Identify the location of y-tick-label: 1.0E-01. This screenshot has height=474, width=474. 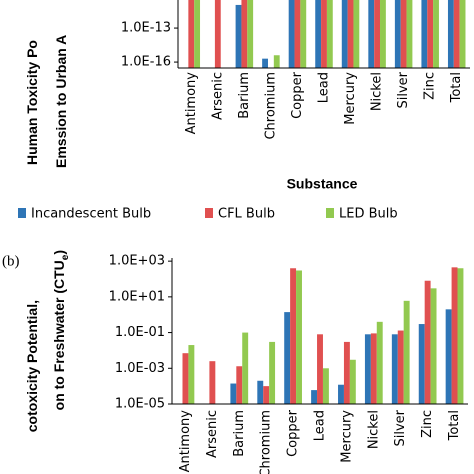
(140, 332).